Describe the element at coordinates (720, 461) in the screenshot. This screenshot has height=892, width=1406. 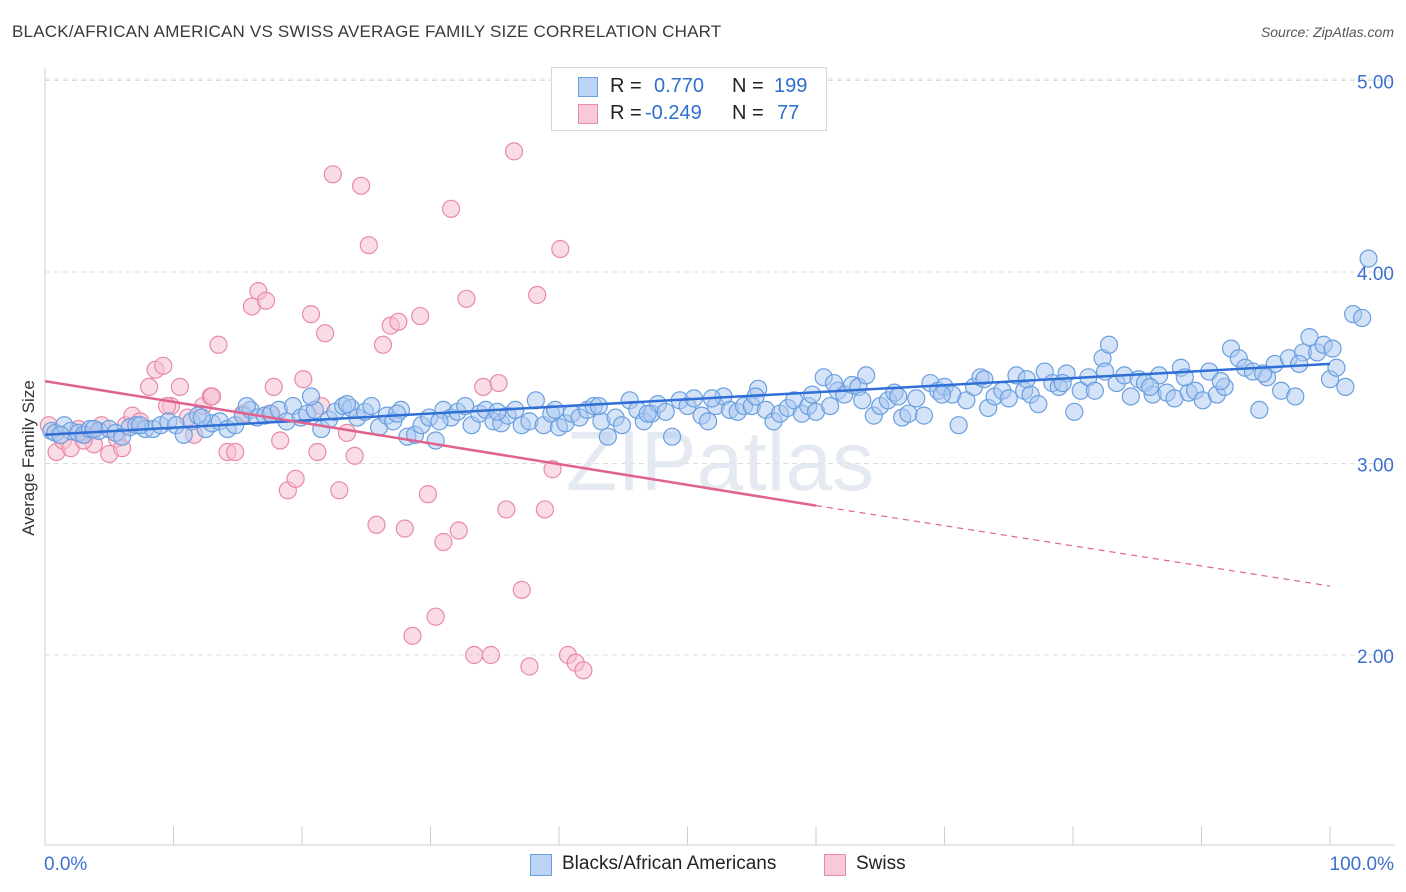
I see `watermark: ZIPatlas` at that location.